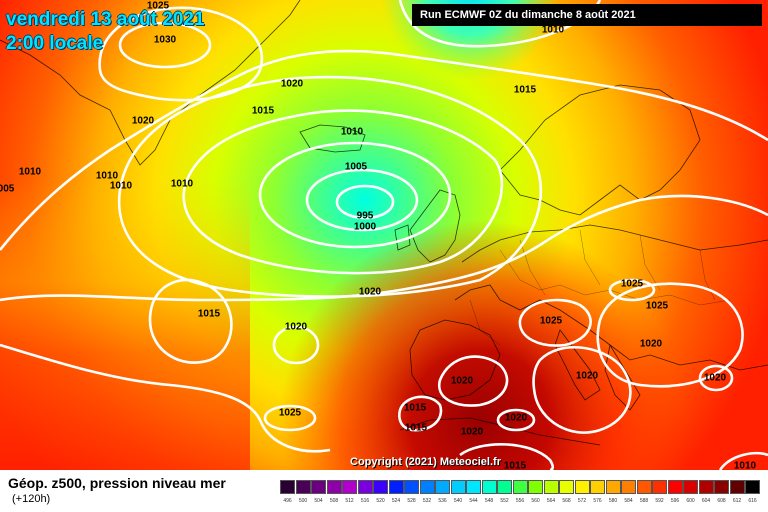  Describe the element at coordinates (365, 501) in the screenshot. I see `legend-value: 516` at that location.